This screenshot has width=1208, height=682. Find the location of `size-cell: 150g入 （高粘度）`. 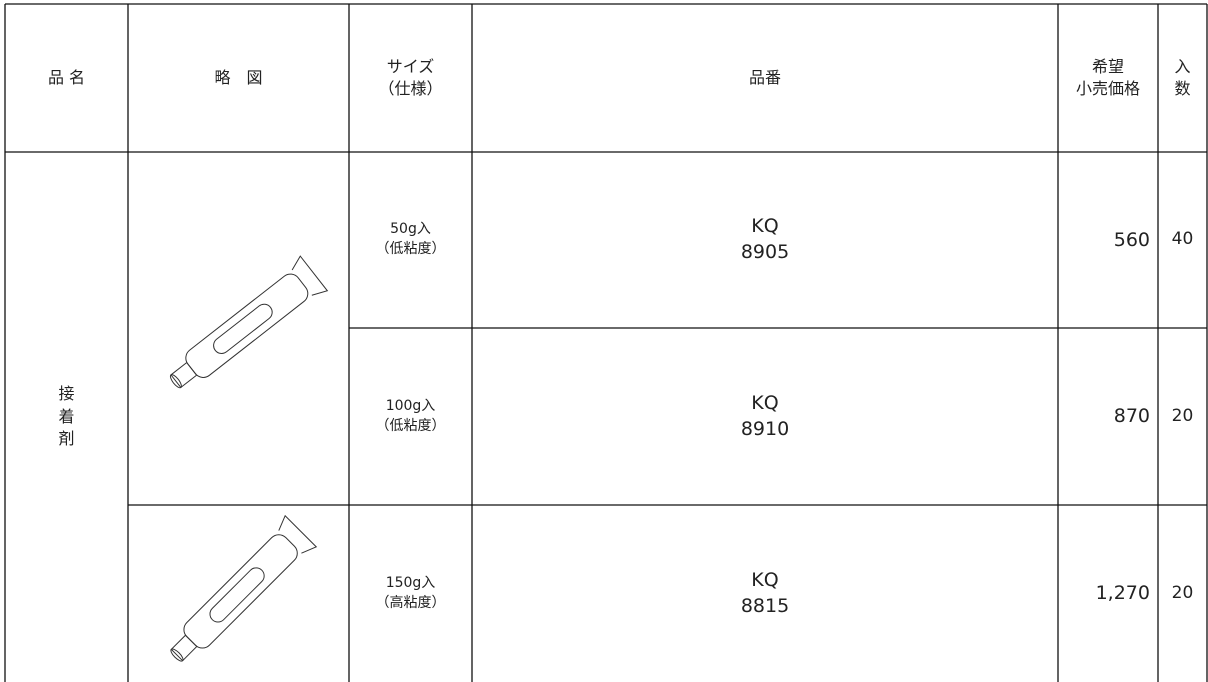

size-cell: 150g入 （高粘度） is located at coordinates (410, 592).